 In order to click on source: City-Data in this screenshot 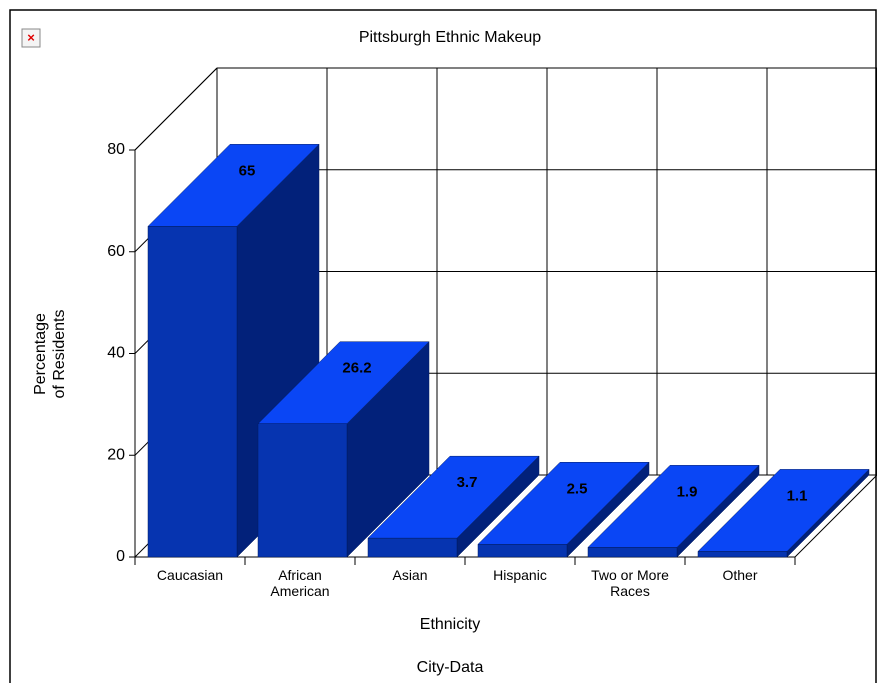, I will do `click(450, 667)`.